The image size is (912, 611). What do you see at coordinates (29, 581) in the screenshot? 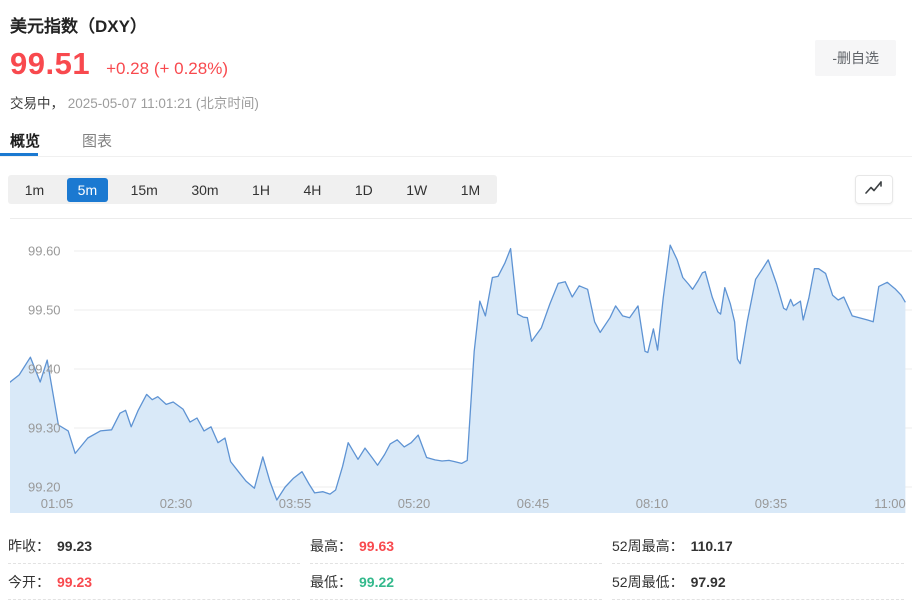
I see `stat-open-label: 今开：` at bounding box center [29, 581].